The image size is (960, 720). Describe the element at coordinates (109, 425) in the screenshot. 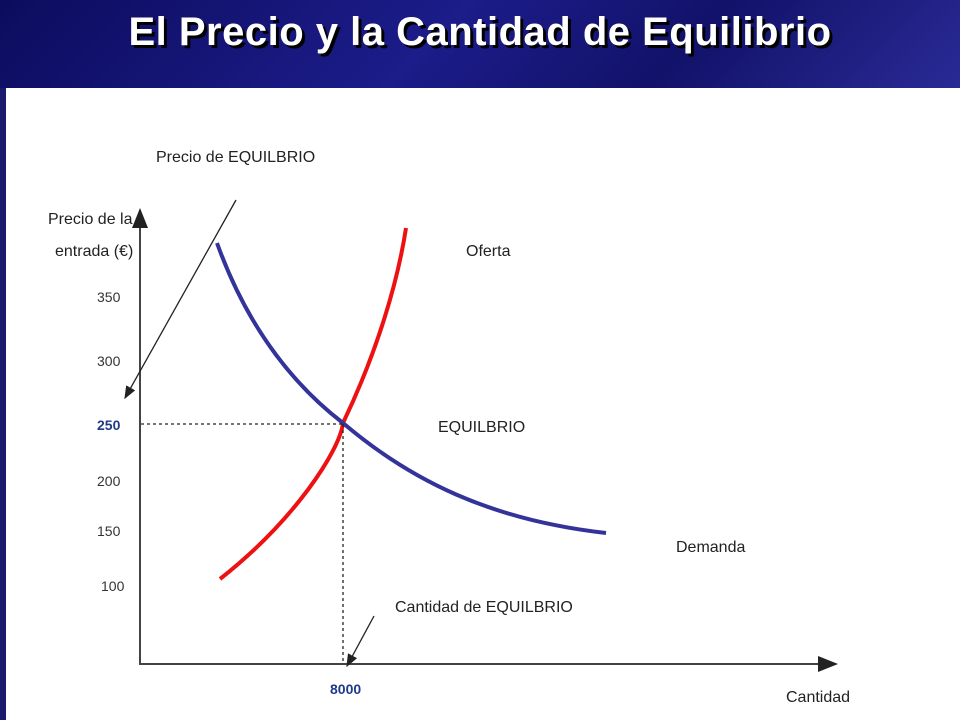

I see `y-tick-label-highlight: 250` at that location.